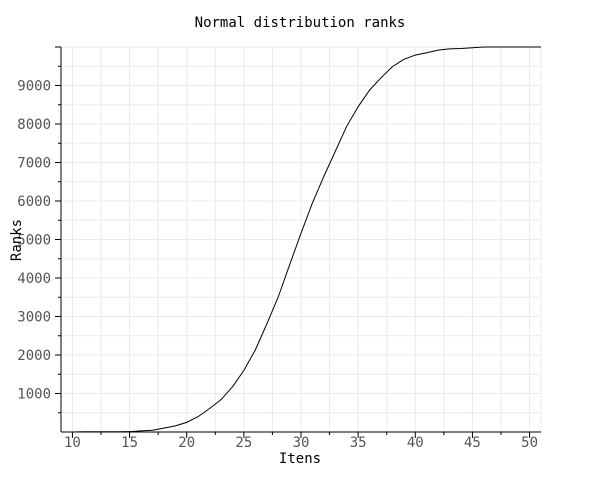 The height and width of the screenshot is (480, 600). Describe the element at coordinates (243, 443) in the screenshot. I see `x-tick-label: 25` at that location.